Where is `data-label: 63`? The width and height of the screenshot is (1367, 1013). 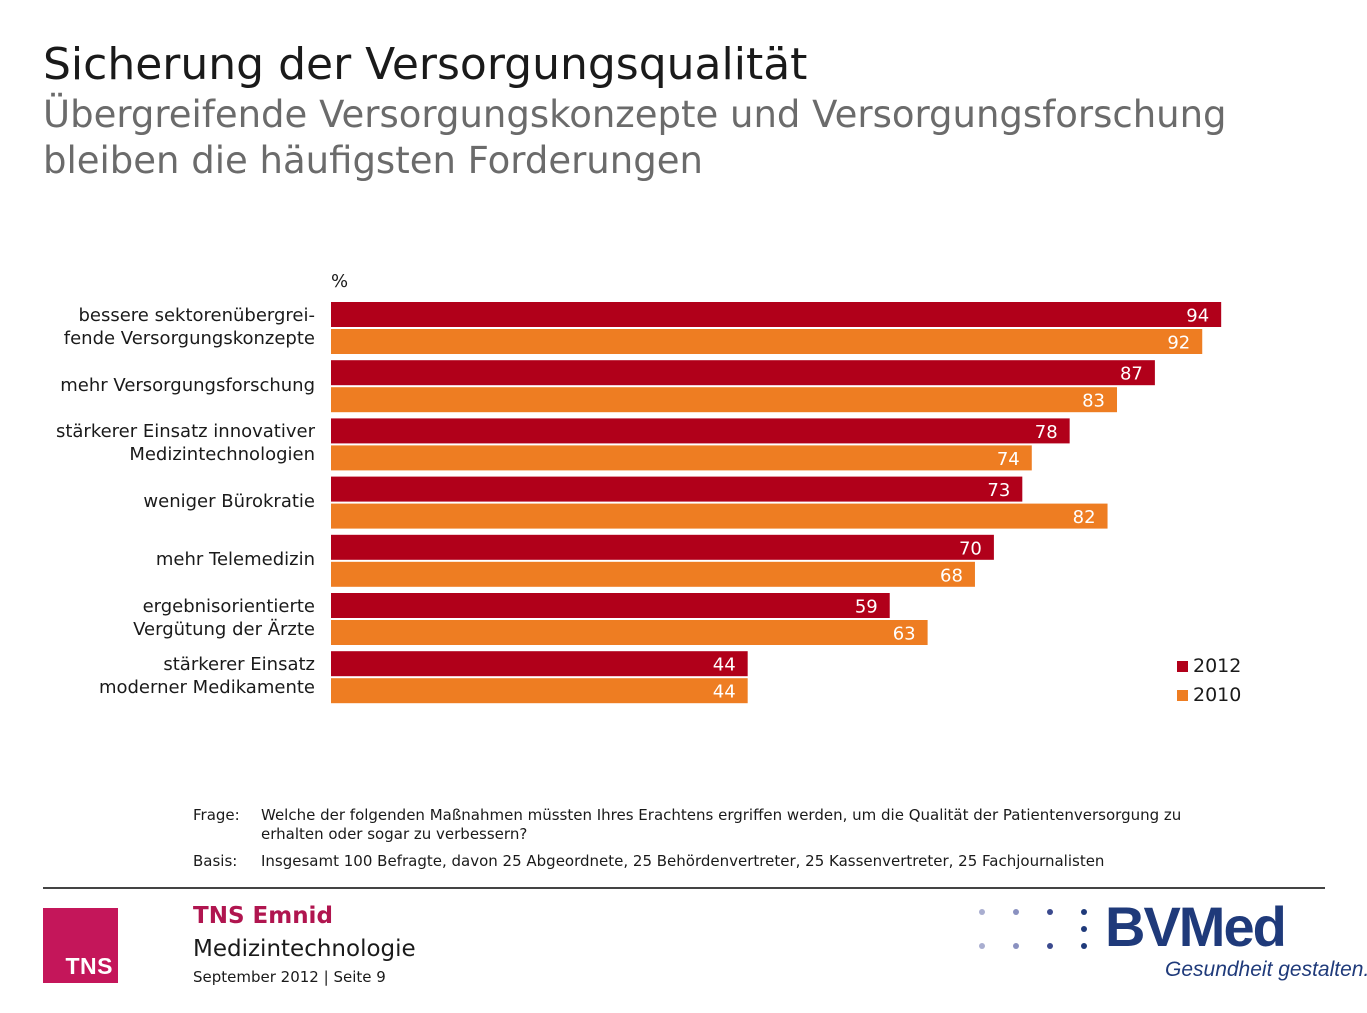
data-label: 63 is located at coordinates (904, 634).